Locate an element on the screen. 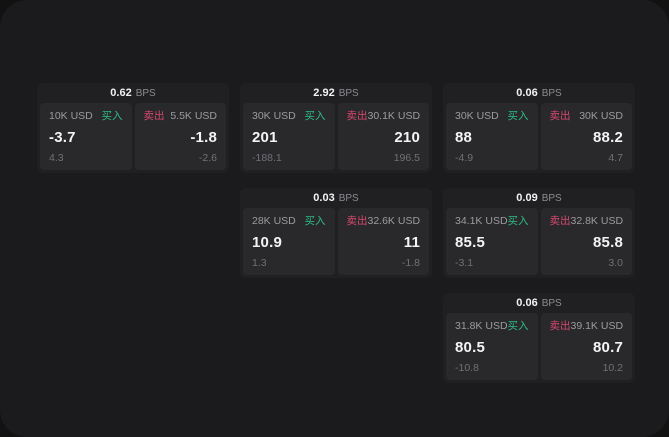  sell-price: 11 is located at coordinates (411, 242).